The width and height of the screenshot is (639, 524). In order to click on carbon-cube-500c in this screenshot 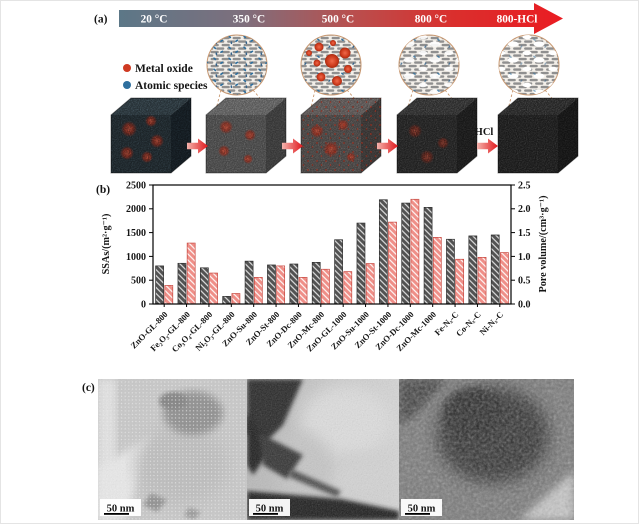, I will do `click(341, 135)`.